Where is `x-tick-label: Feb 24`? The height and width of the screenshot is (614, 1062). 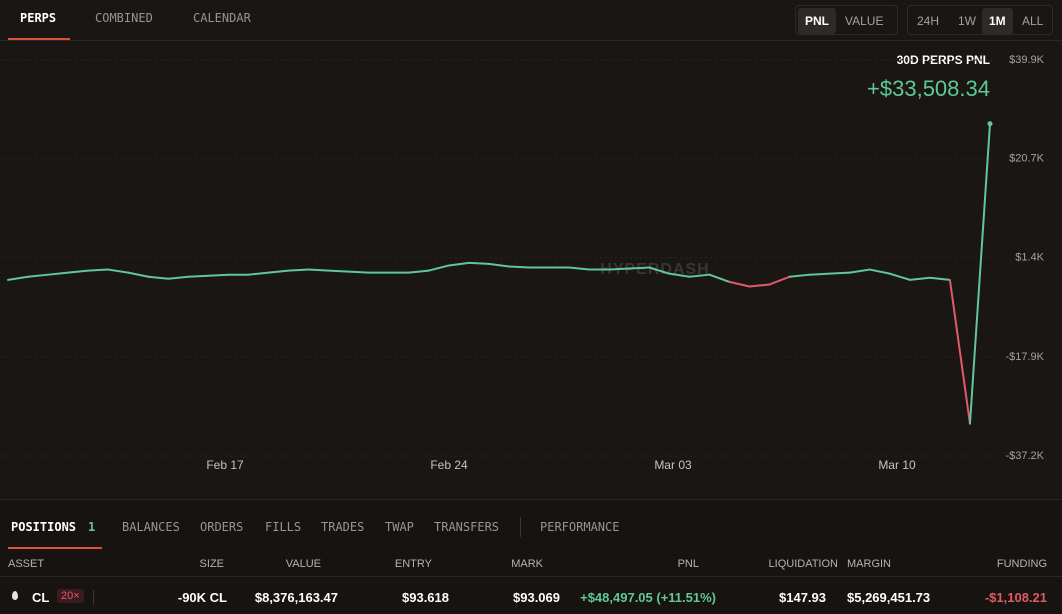
x-tick-label: Feb 24 is located at coordinates (449, 465).